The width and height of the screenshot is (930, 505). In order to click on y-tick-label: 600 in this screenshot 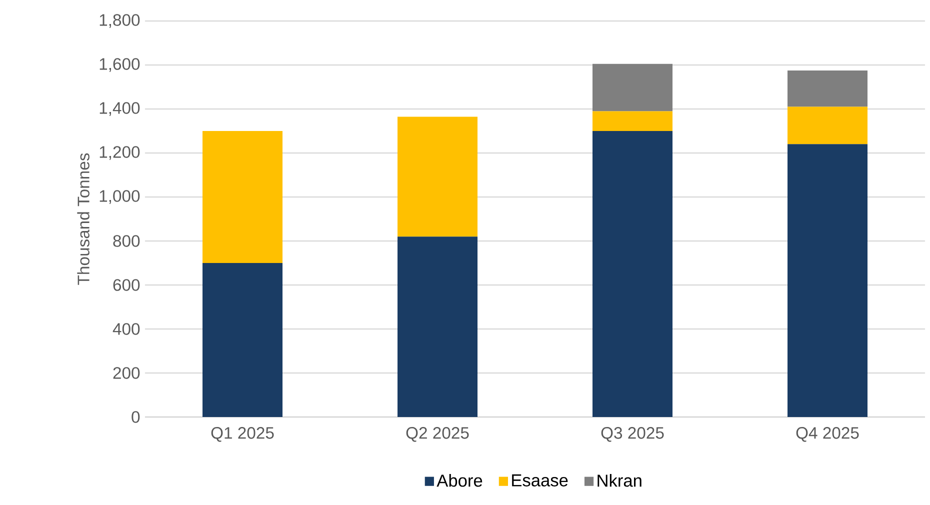, I will do `click(126, 285)`.